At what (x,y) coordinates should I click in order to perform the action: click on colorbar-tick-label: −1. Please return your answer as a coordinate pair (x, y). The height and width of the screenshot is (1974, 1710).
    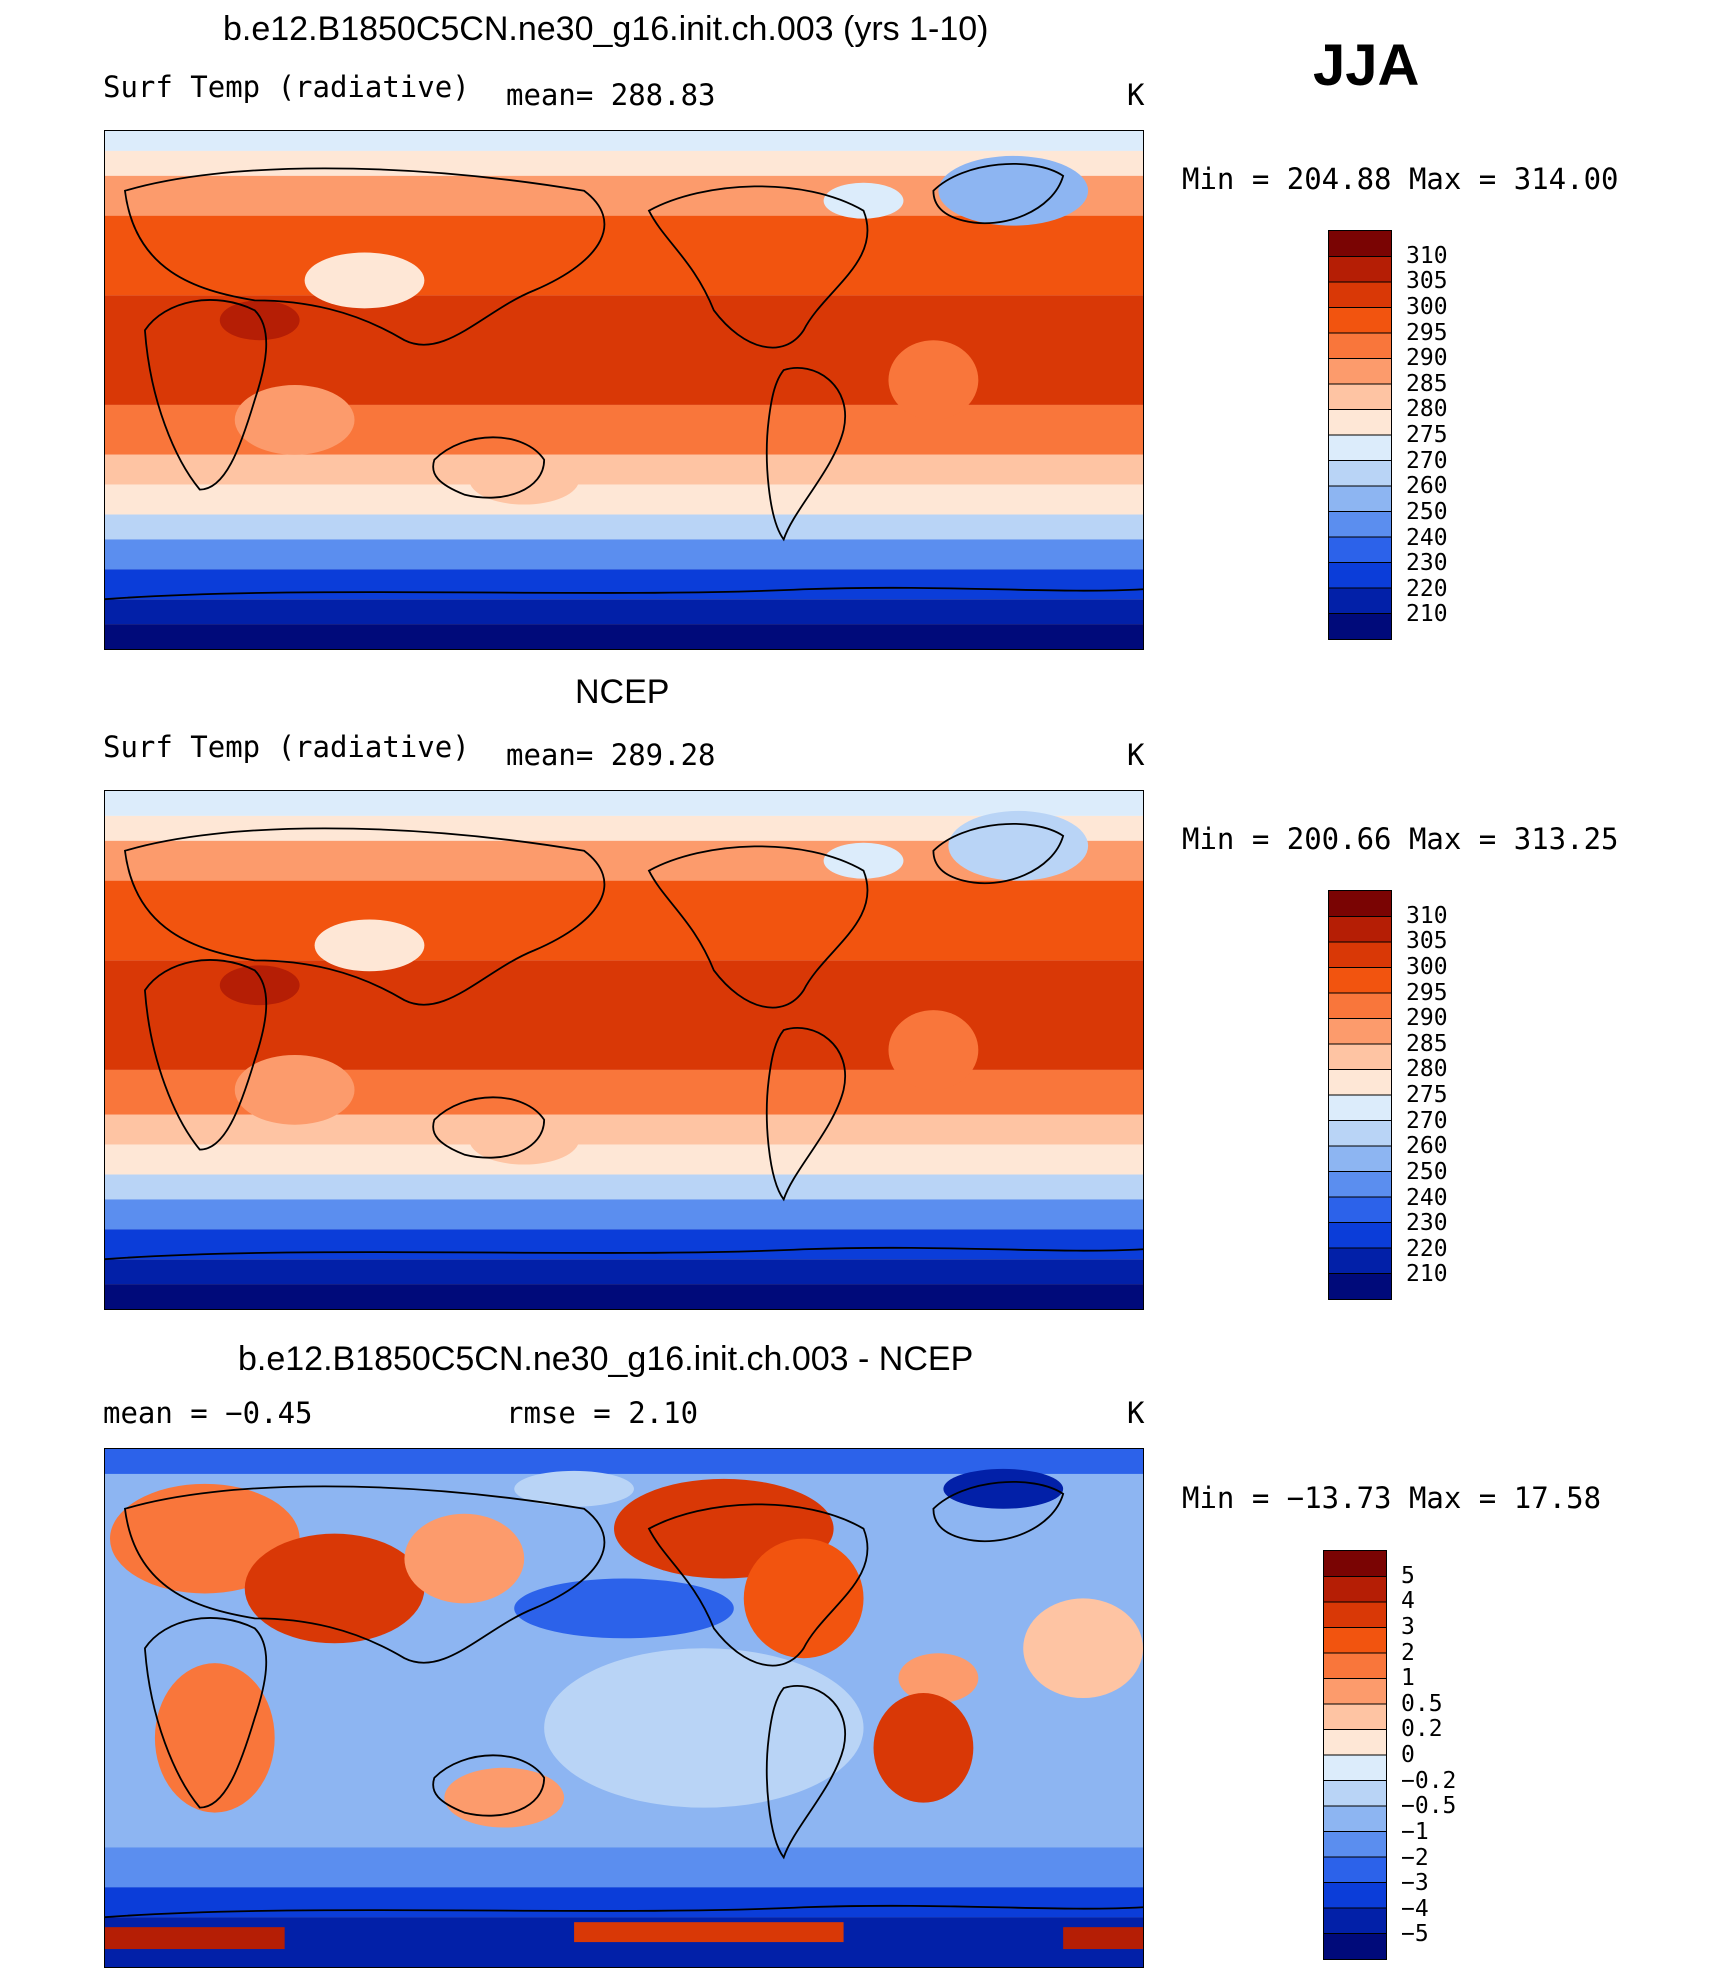
    Looking at the image, I should click on (1415, 1831).